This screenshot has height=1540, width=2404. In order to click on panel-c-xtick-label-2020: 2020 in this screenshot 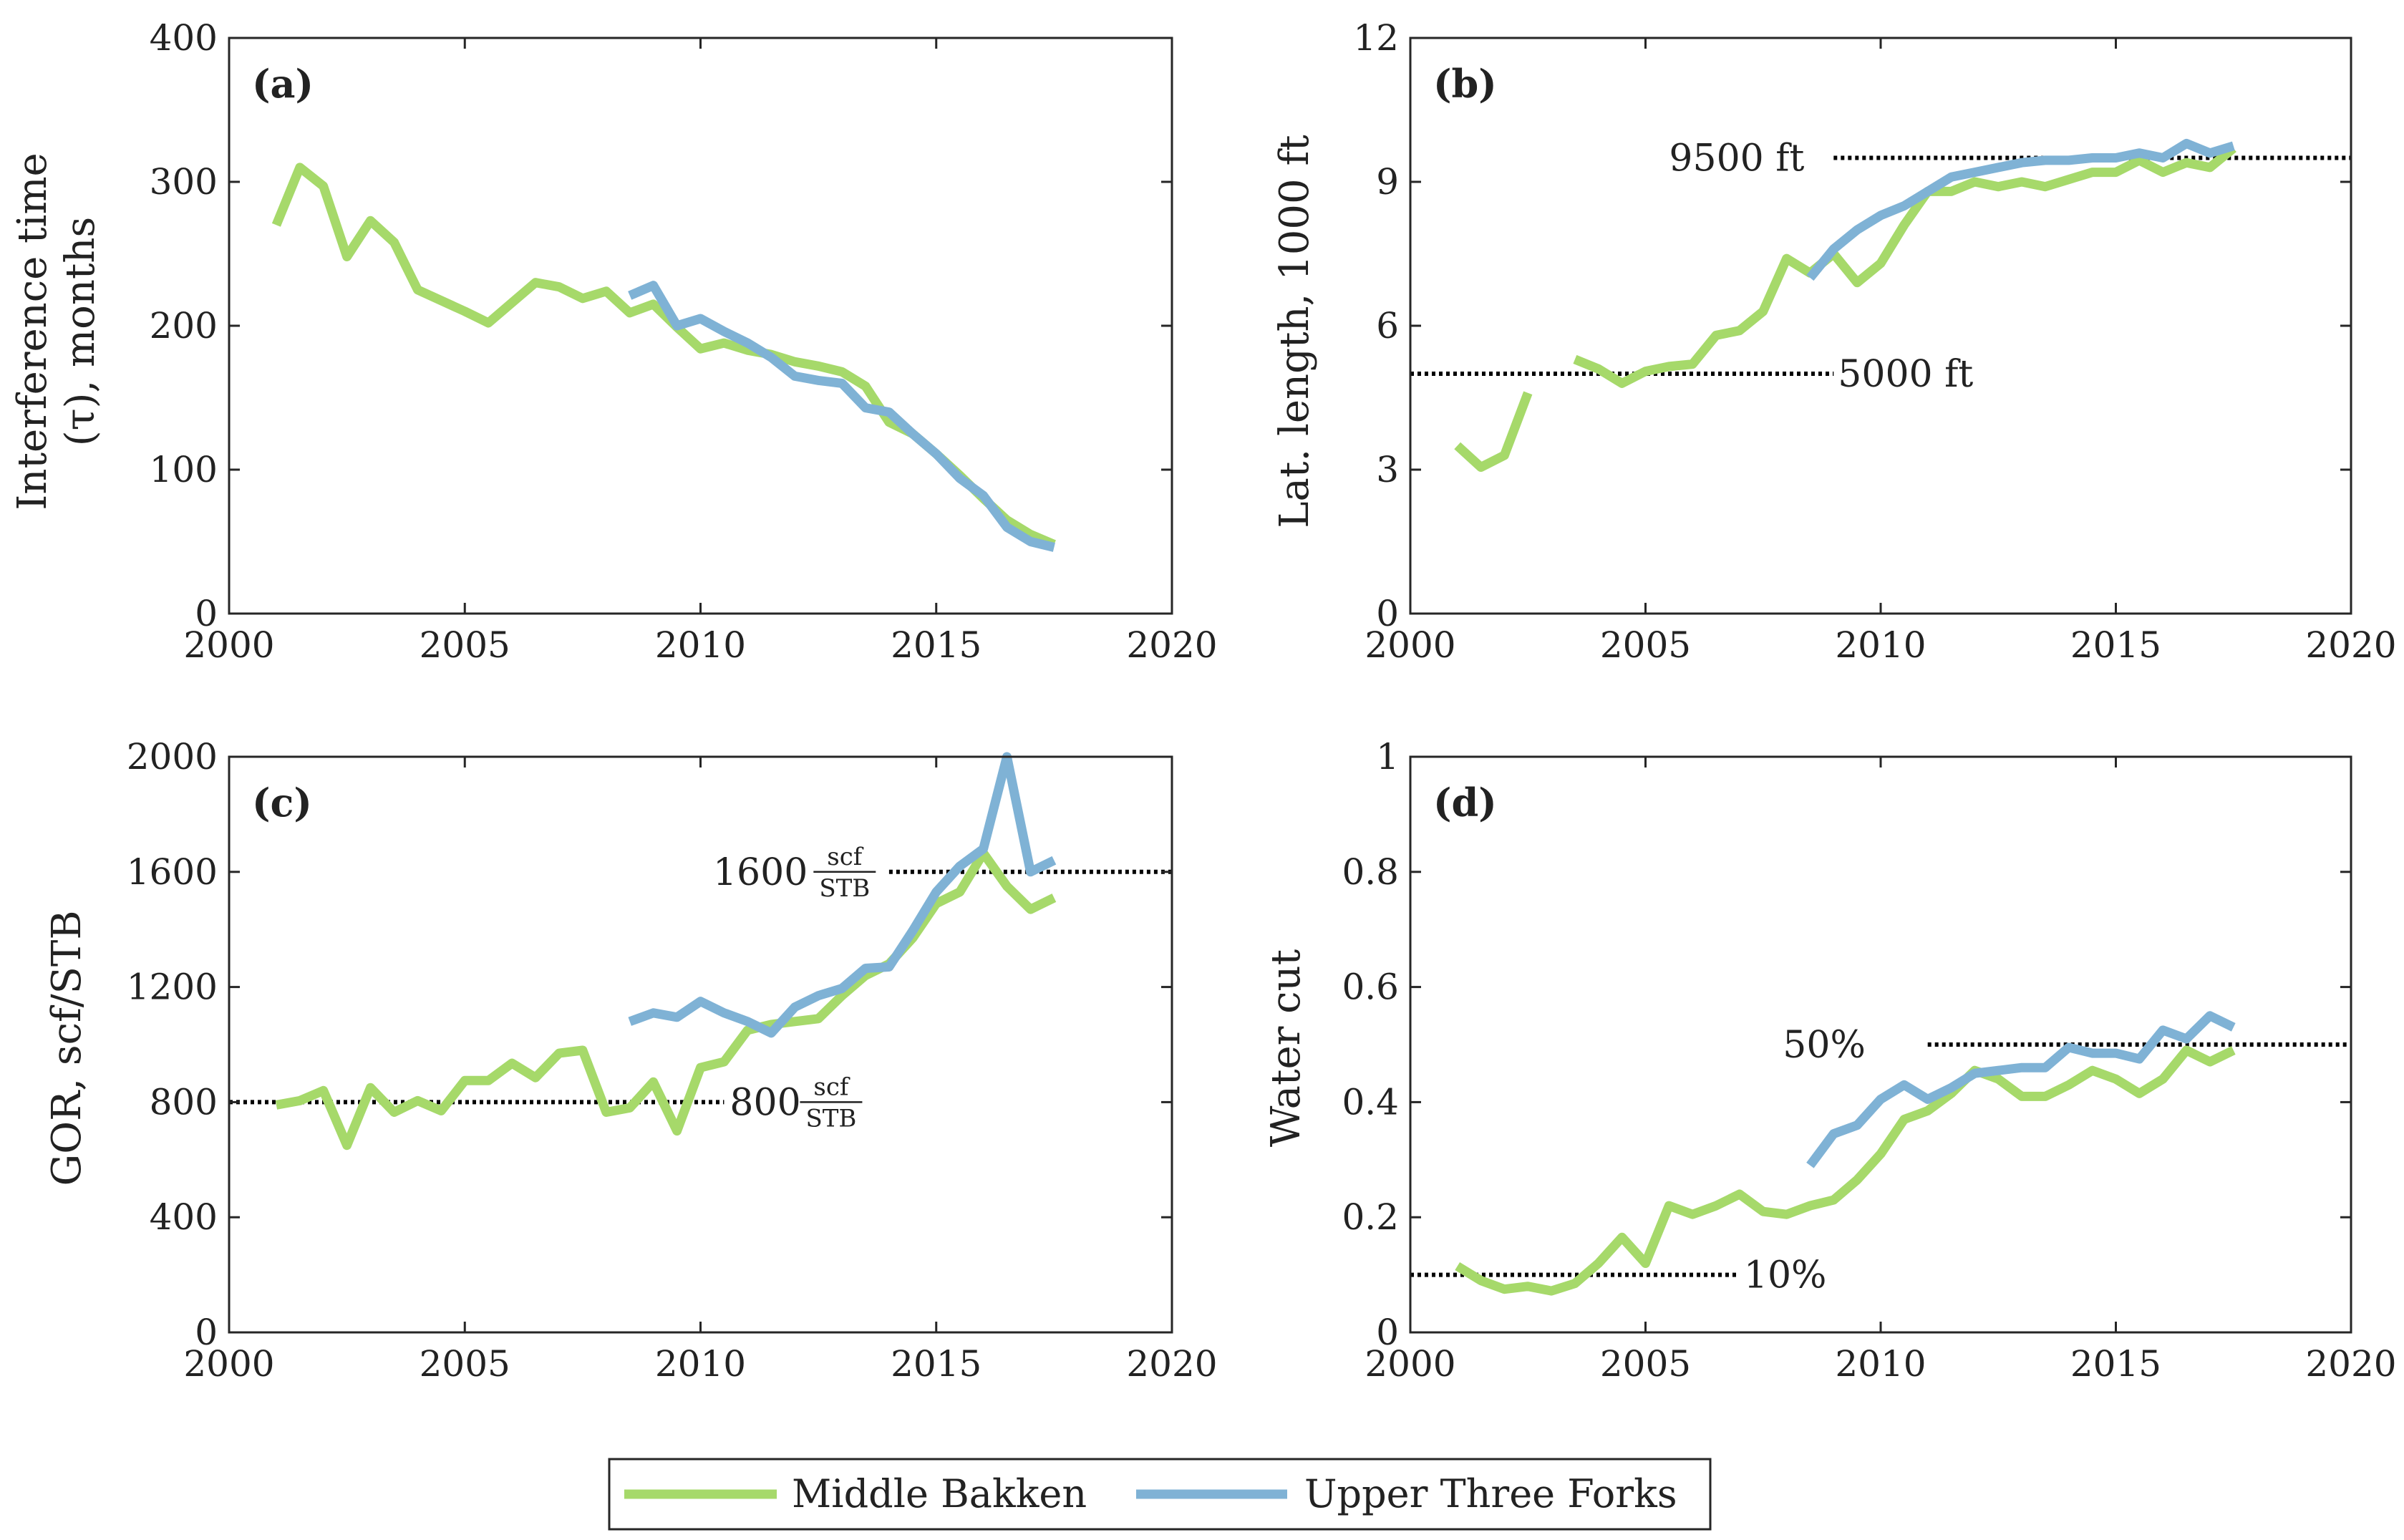, I will do `click(1171, 1364)`.